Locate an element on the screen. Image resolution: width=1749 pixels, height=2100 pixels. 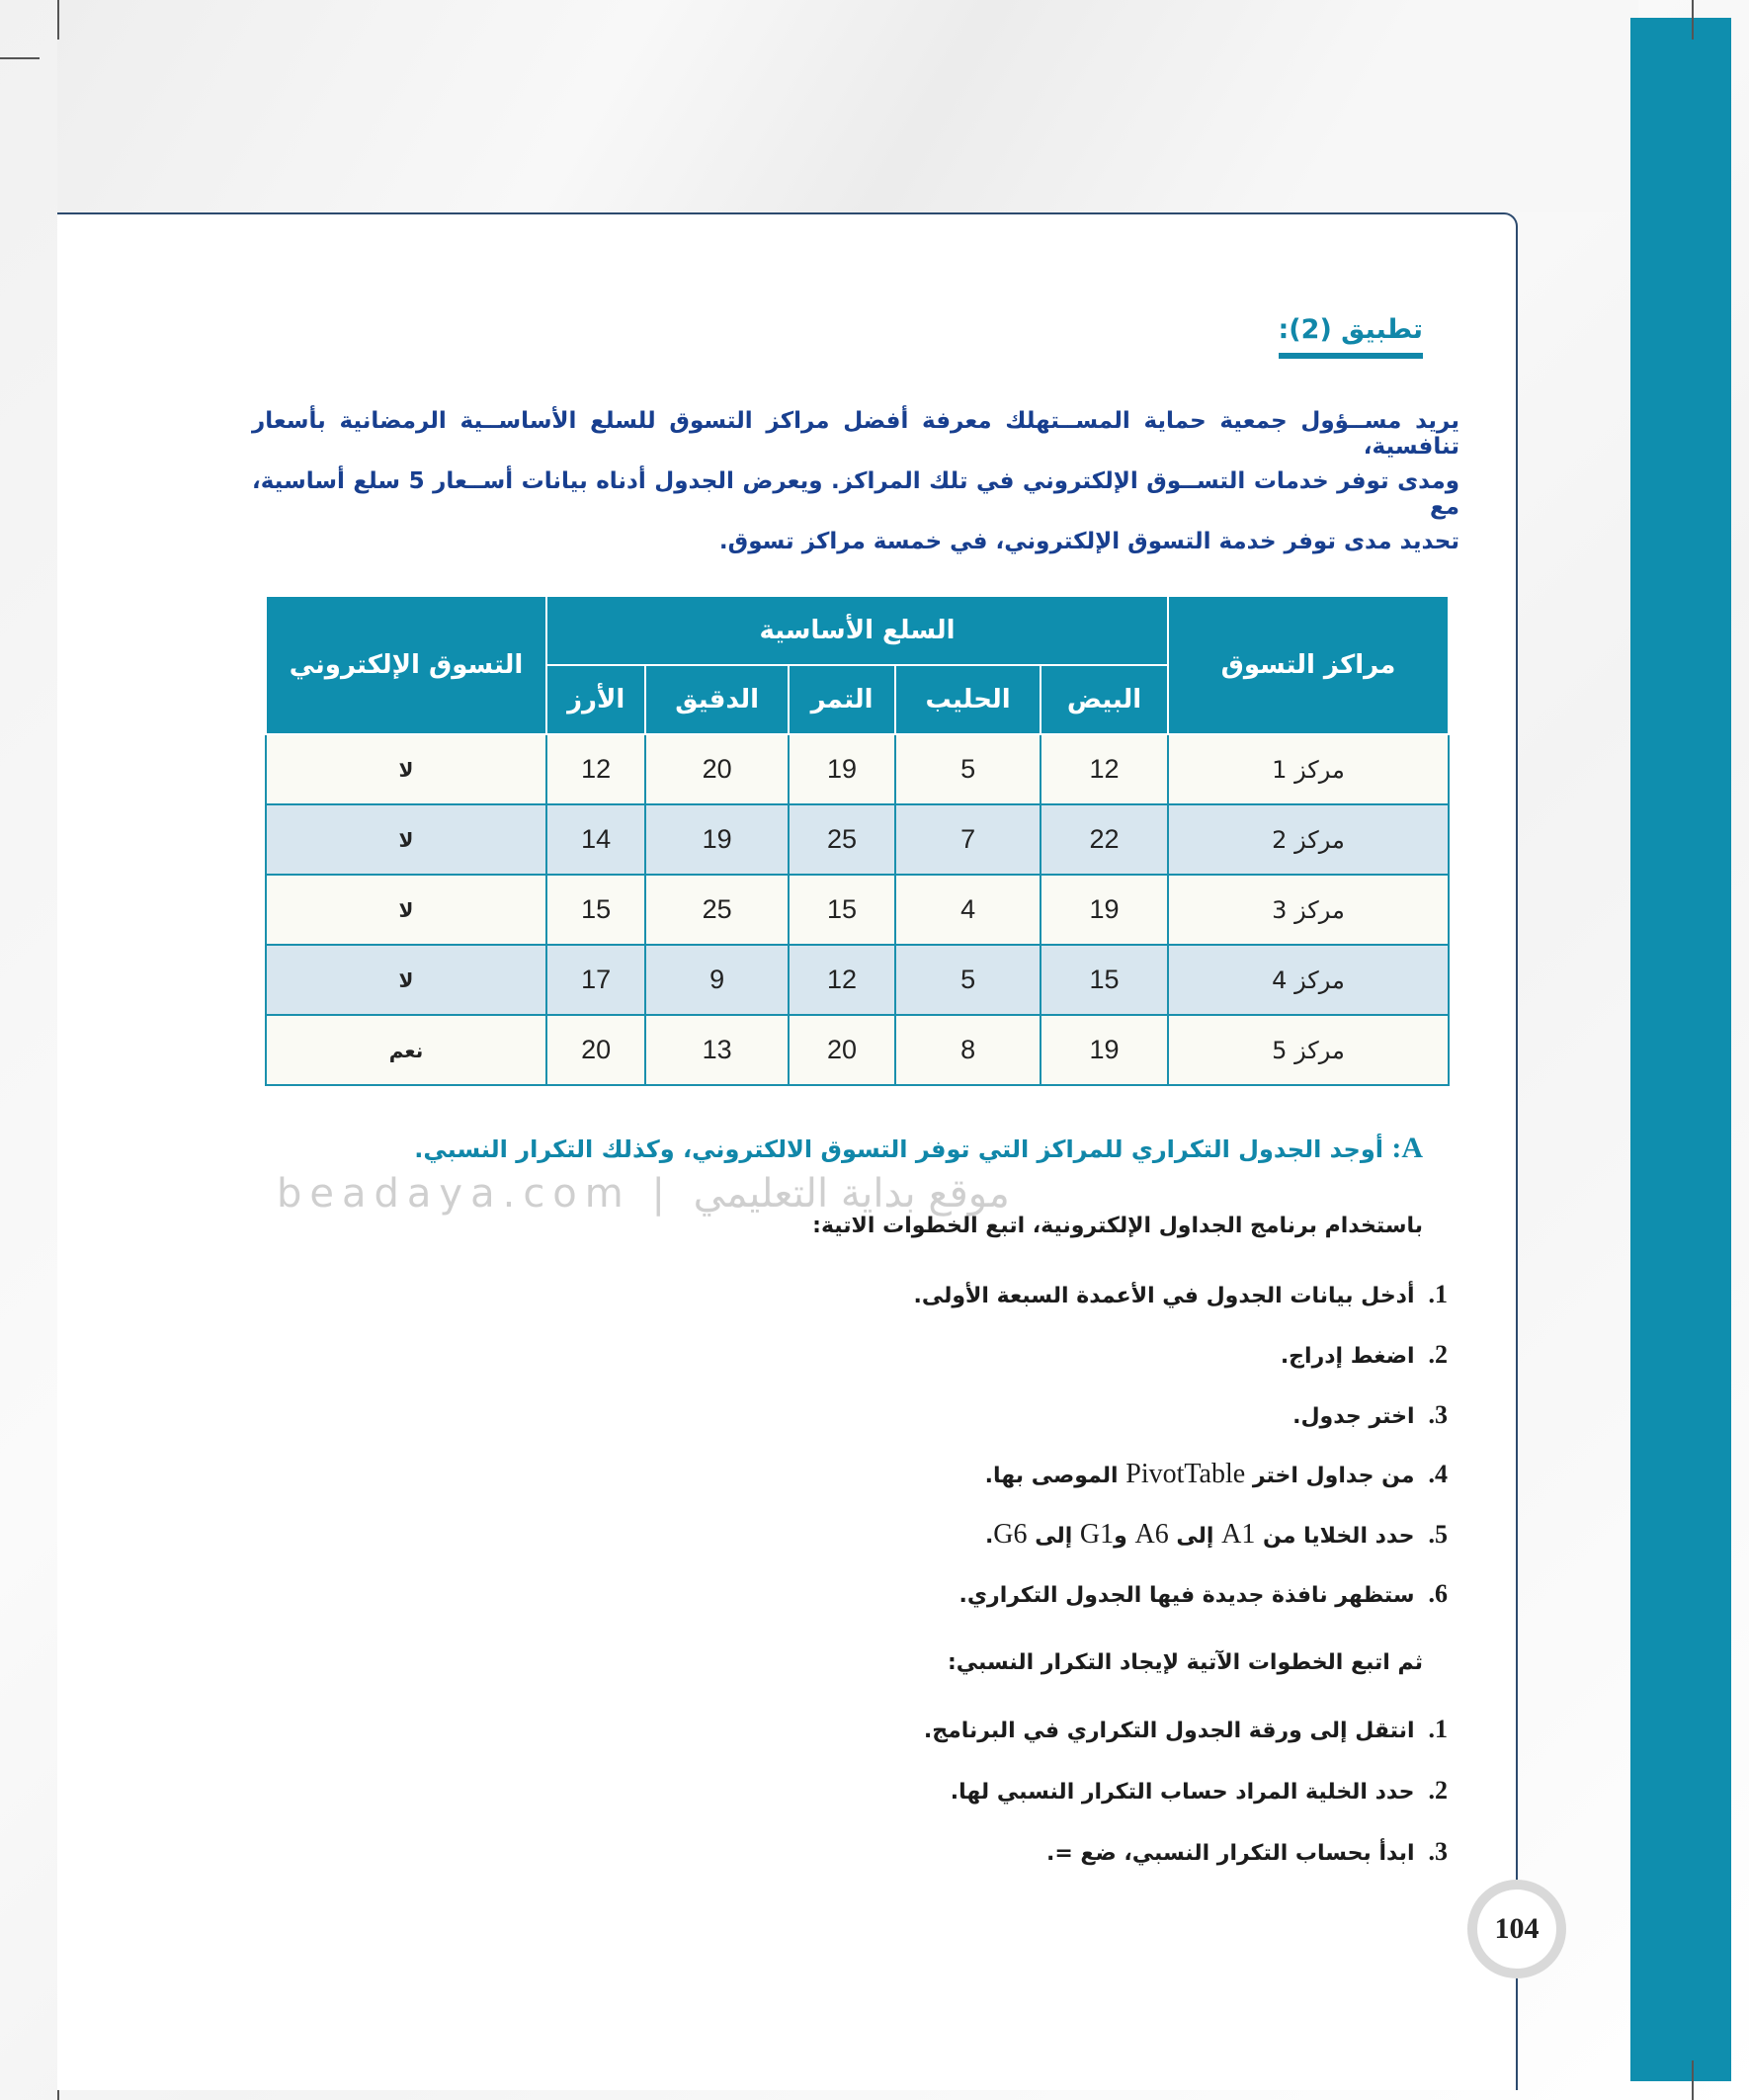
table-row: مركز 5 19 8 20 13 20 نعم is located at coordinates (857, 1050).